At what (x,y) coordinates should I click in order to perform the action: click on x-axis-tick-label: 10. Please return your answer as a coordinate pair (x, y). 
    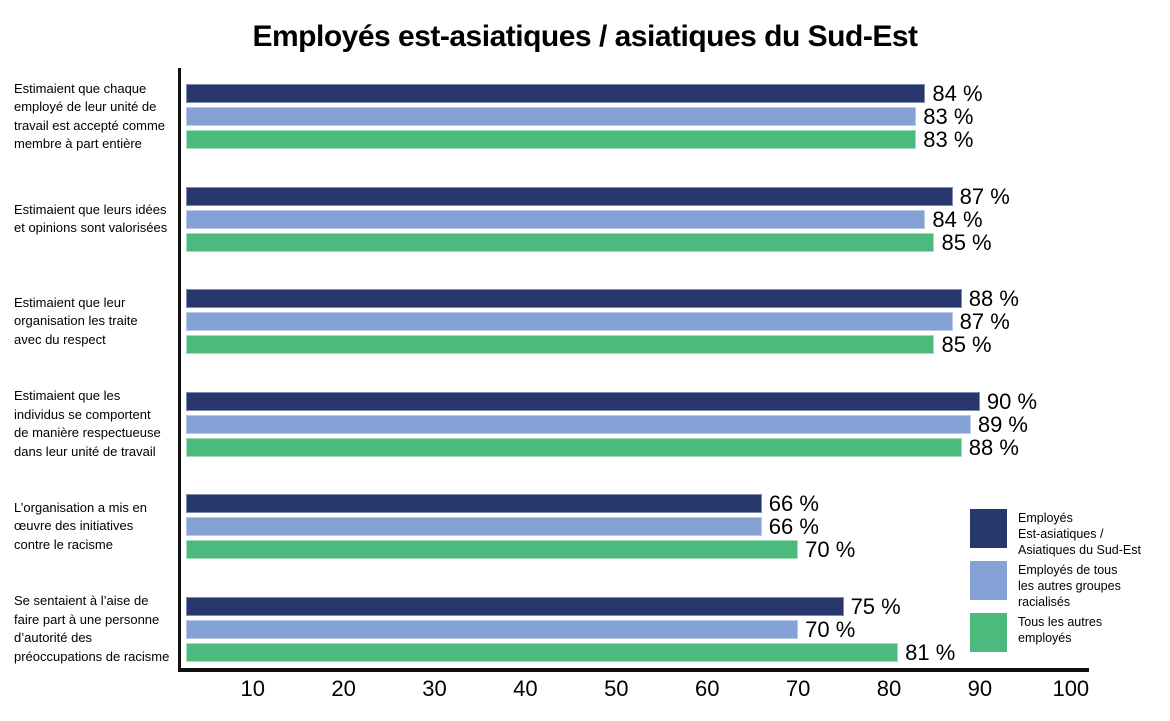
    Looking at the image, I should click on (252, 688).